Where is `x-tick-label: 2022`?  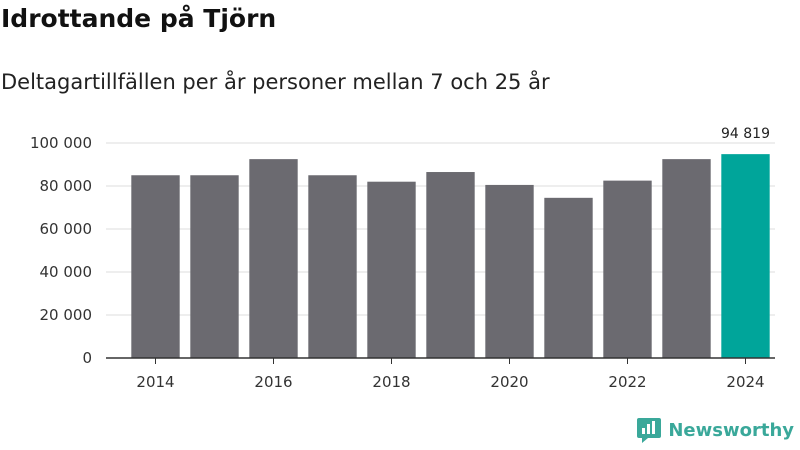 x-tick-label: 2022 is located at coordinates (627, 382).